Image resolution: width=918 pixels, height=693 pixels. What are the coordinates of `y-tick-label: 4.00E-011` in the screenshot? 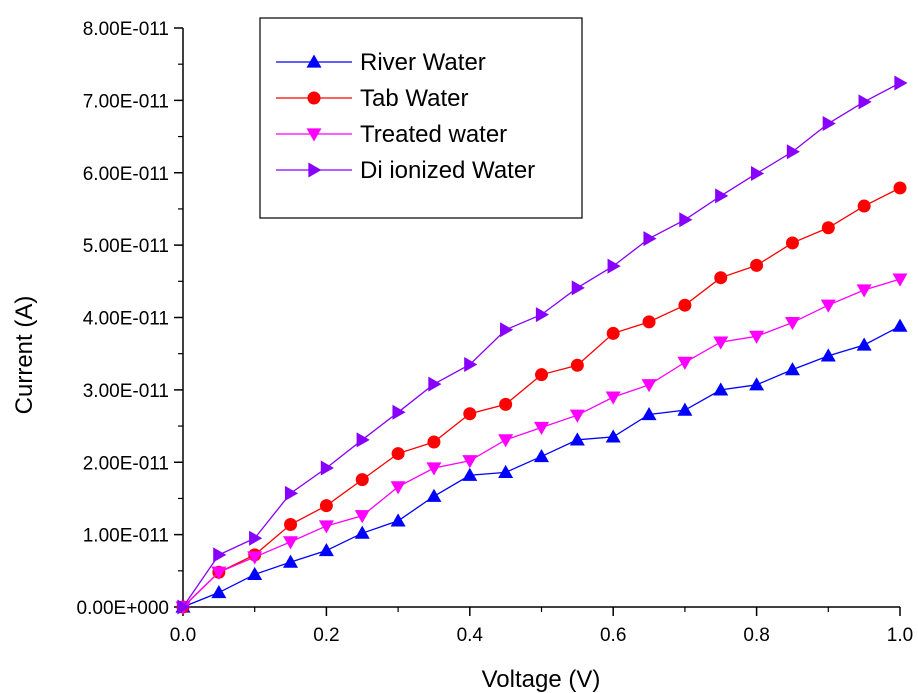 It's located at (126, 319).